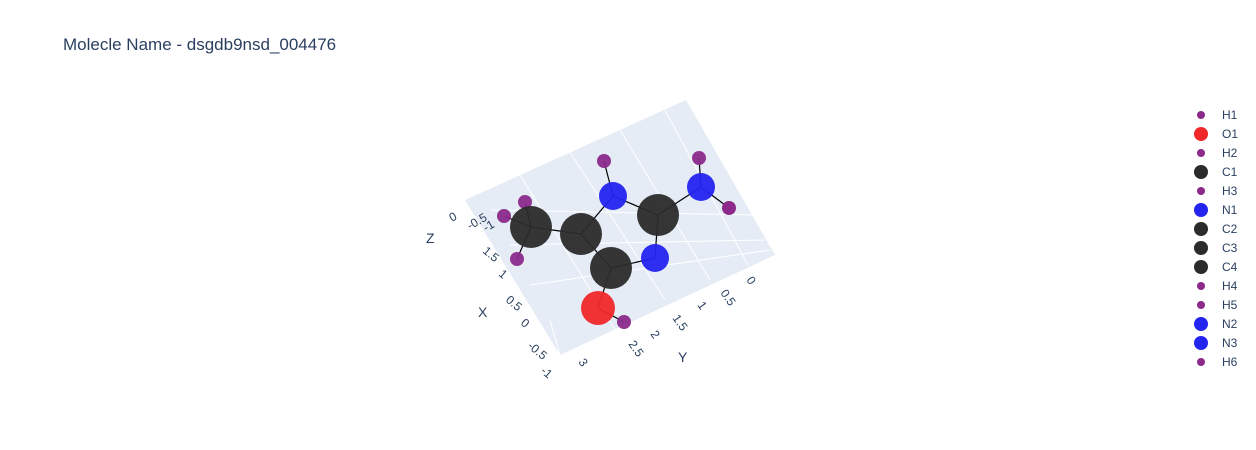 Image resolution: width=1256 pixels, height=450 pixels. What do you see at coordinates (1230, 362) in the screenshot?
I see `legend-label: H6` at bounding box center [1230, 362].